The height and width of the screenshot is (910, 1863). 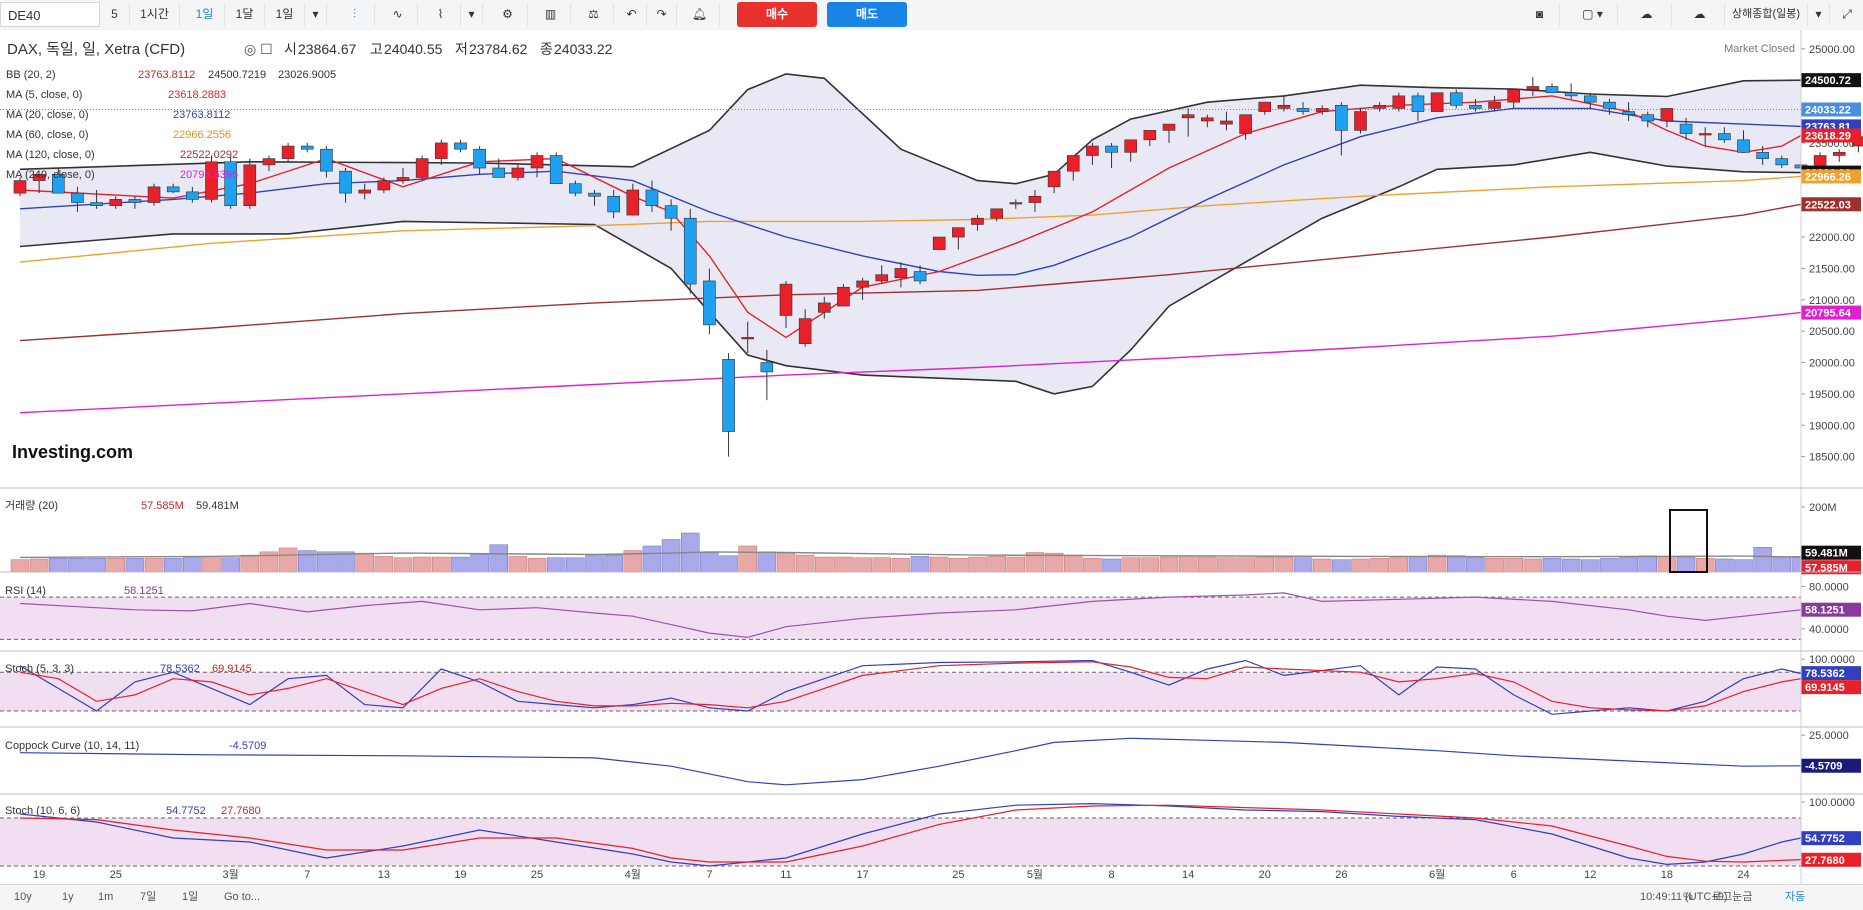 I want to click on ma240-line, so click(x=910, y=362).